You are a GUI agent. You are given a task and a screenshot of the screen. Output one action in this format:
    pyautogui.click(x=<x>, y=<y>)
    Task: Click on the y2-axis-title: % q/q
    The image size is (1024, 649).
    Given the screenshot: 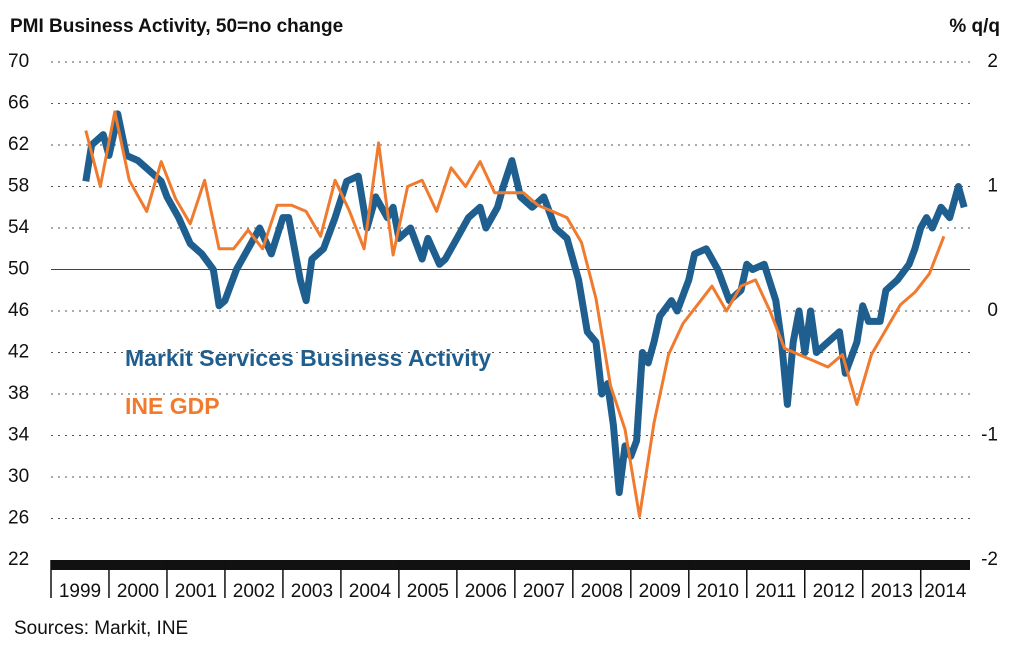 What is the action you would take?
    pyautogui.click(x=974, y=26)
    